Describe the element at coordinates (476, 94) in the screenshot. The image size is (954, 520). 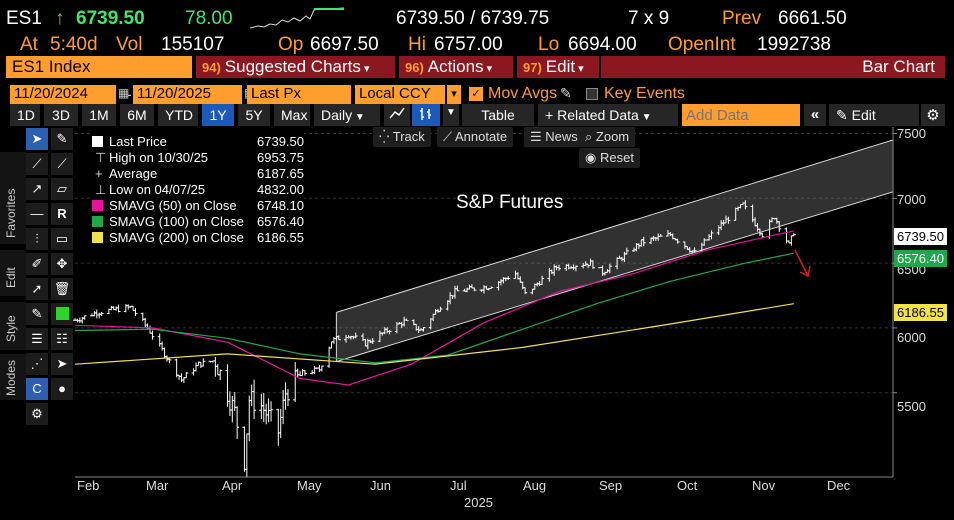
I see `mov-avgs-checkbox: ✓` at that location.